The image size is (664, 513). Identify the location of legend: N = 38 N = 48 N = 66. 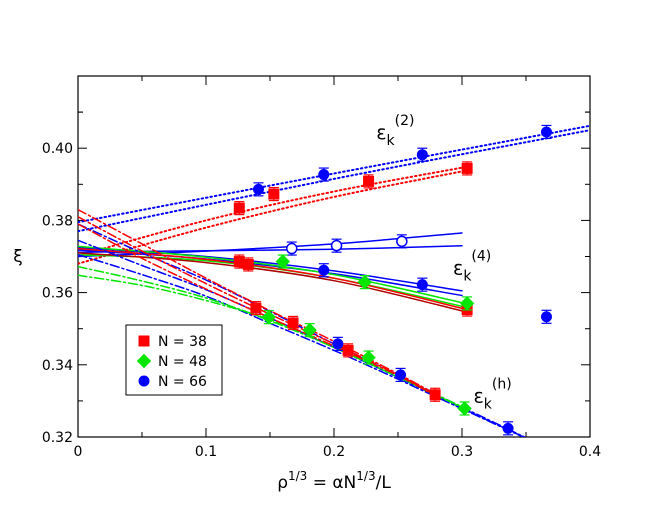
(174, 360).